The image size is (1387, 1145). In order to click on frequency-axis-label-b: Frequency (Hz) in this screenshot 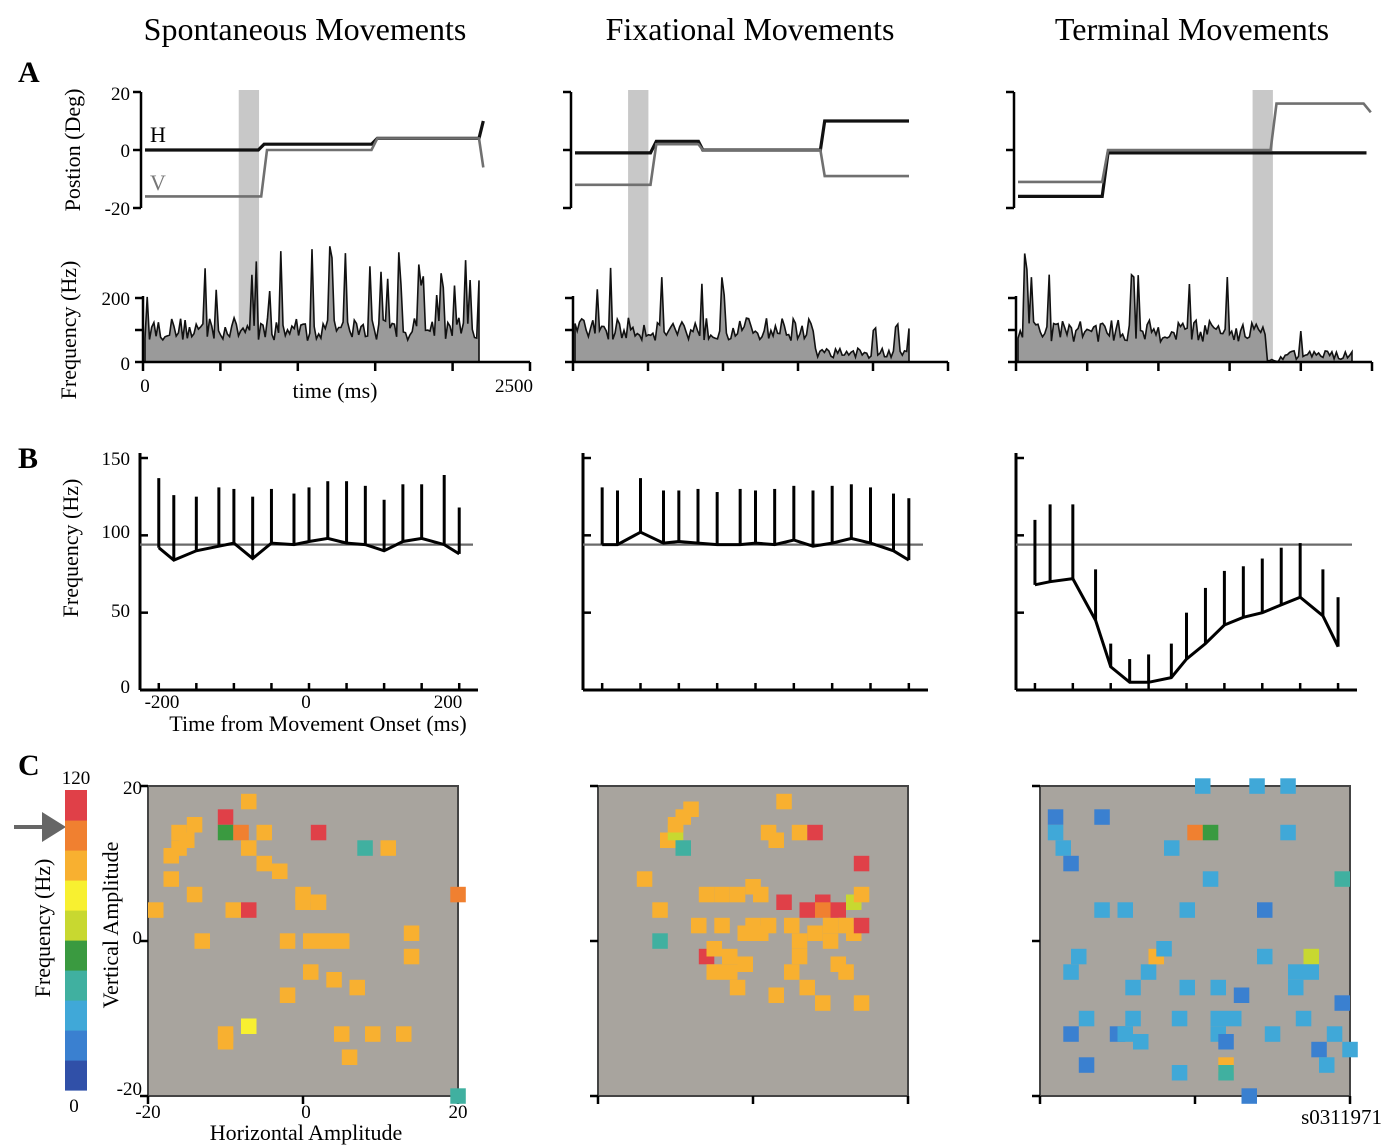, I will do `click(70, 548)`.